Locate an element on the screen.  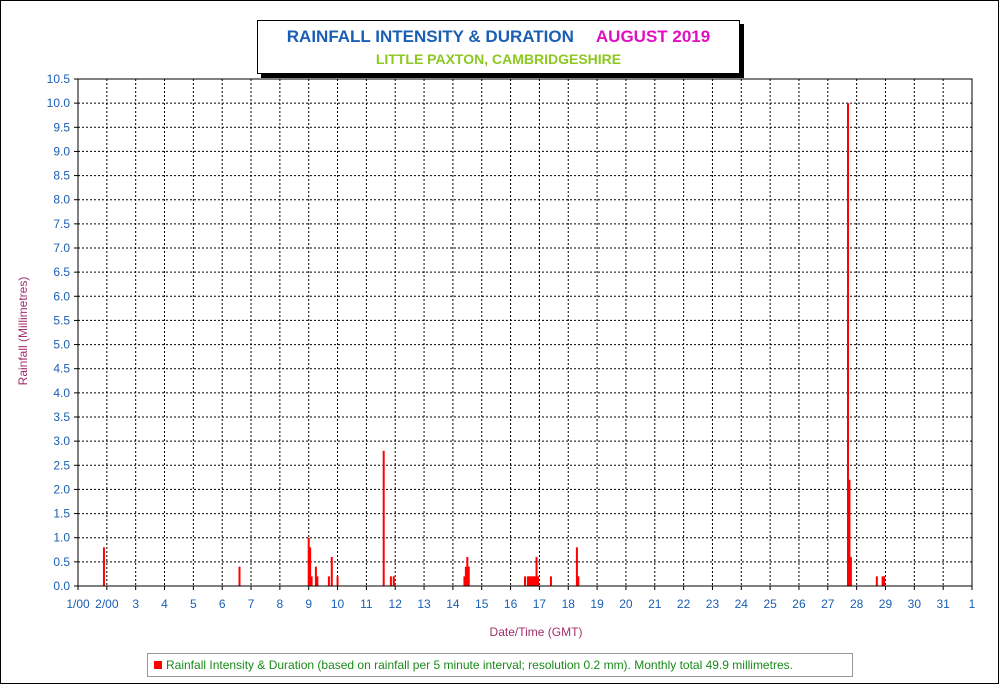
y-tick-label: 3.0 is located at coordinates (61, 441).